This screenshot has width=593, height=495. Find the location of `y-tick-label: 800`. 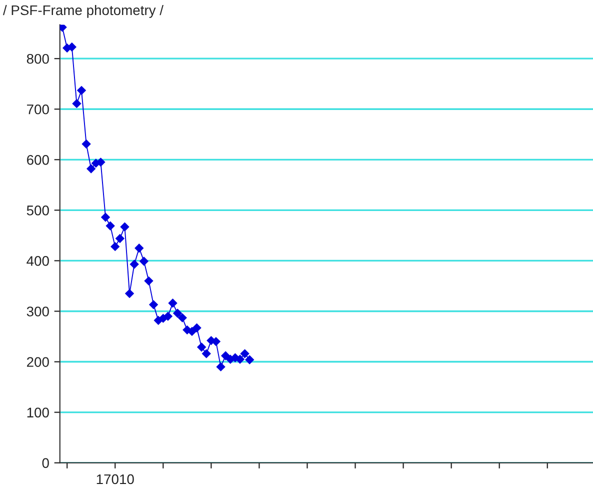

y-tick-label: 800 is located at coordinates (37, 59).